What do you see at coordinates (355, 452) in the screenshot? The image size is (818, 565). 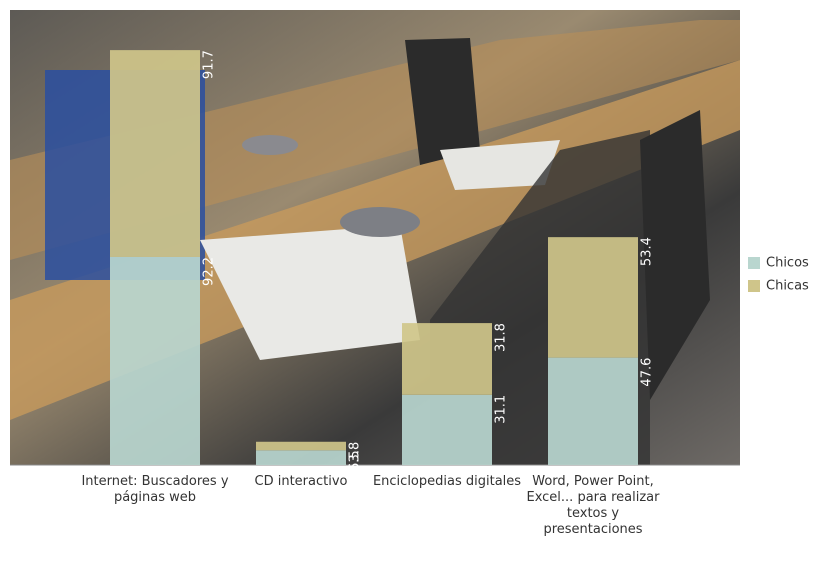 I see `value-label: 3.8` at bounding box center [355, 452].